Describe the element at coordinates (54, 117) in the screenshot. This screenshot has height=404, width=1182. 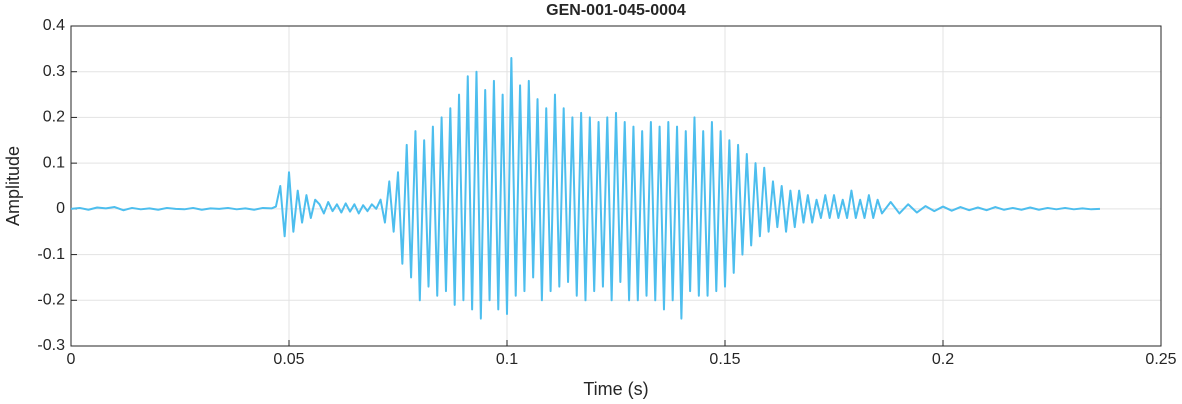
I see `y-tick-label: 0.2` at that location.